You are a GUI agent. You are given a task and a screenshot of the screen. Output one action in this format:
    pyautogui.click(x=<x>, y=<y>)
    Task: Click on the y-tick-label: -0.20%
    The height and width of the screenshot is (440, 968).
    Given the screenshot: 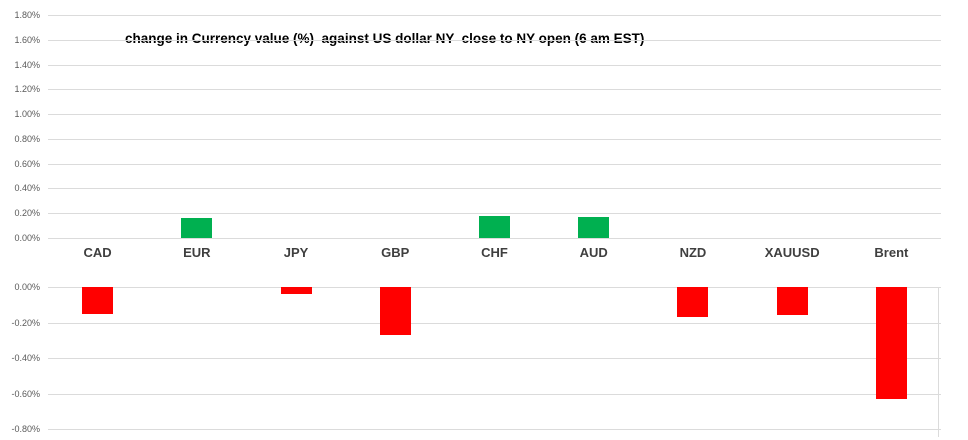 What is the action you would take?
    pyautogui.click(x=25, y=322)
    